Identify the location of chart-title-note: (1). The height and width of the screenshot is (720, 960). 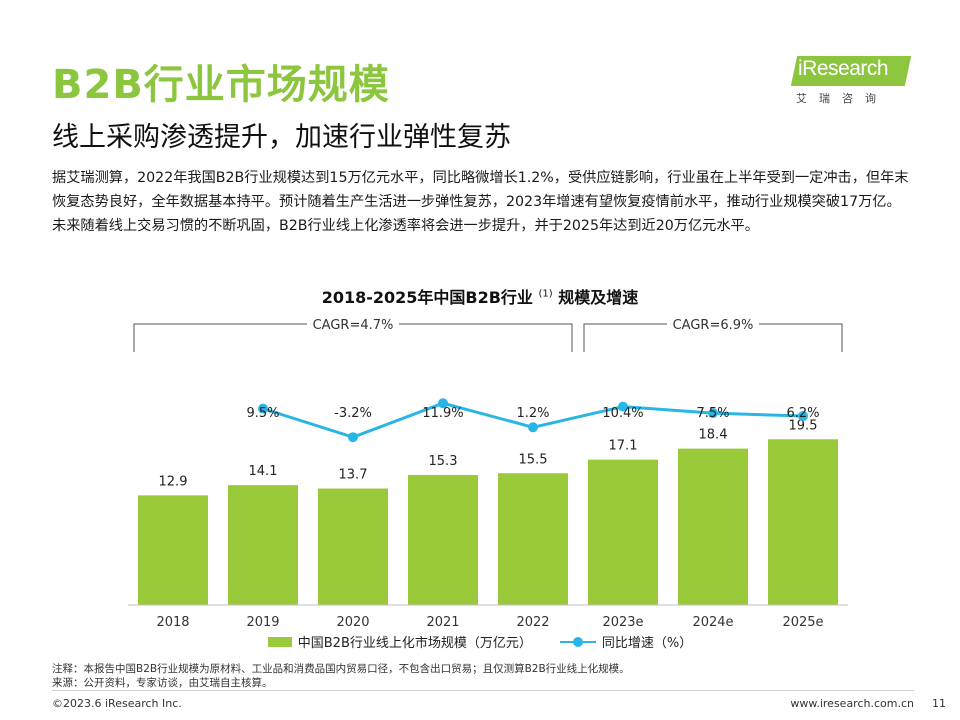
(545, 294).